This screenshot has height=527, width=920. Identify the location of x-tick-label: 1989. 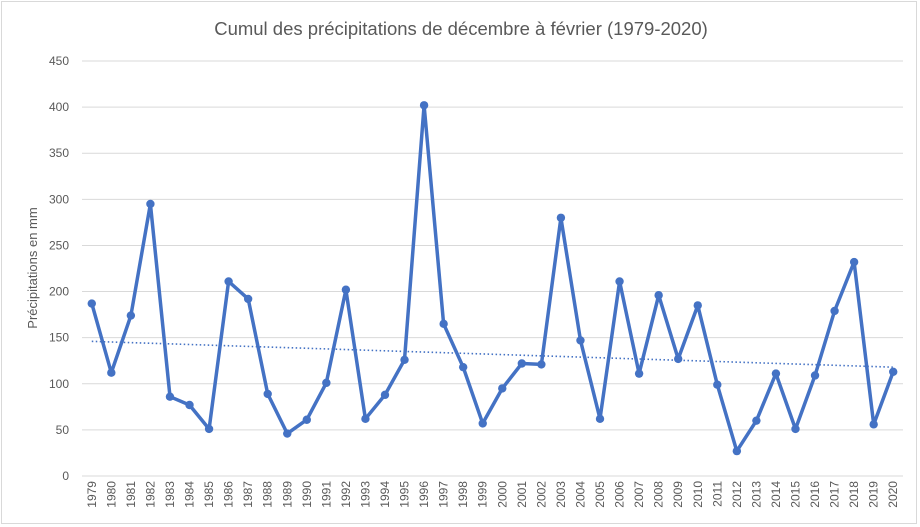
(287, 494).